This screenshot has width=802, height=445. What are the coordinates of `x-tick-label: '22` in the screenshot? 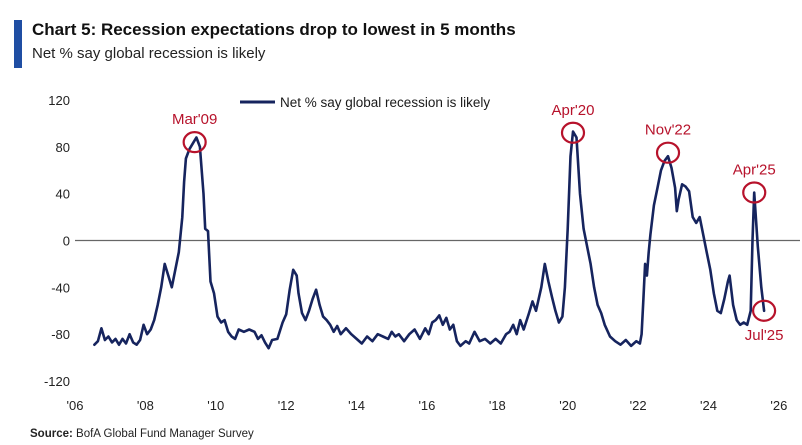 It's located at (638, 405).